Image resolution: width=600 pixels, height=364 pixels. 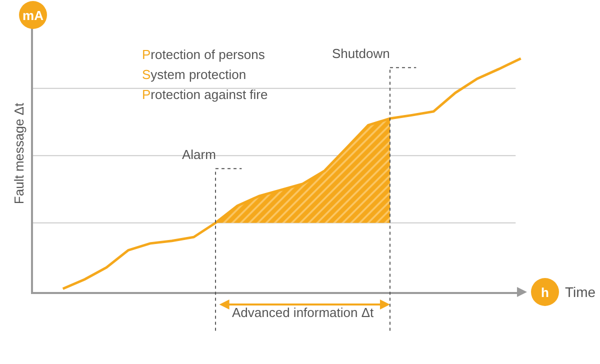 What do you see at coordinates (303, 312) in the screenshot?
I see `text: Advanced information Δt` at bounding box center [303, 312].